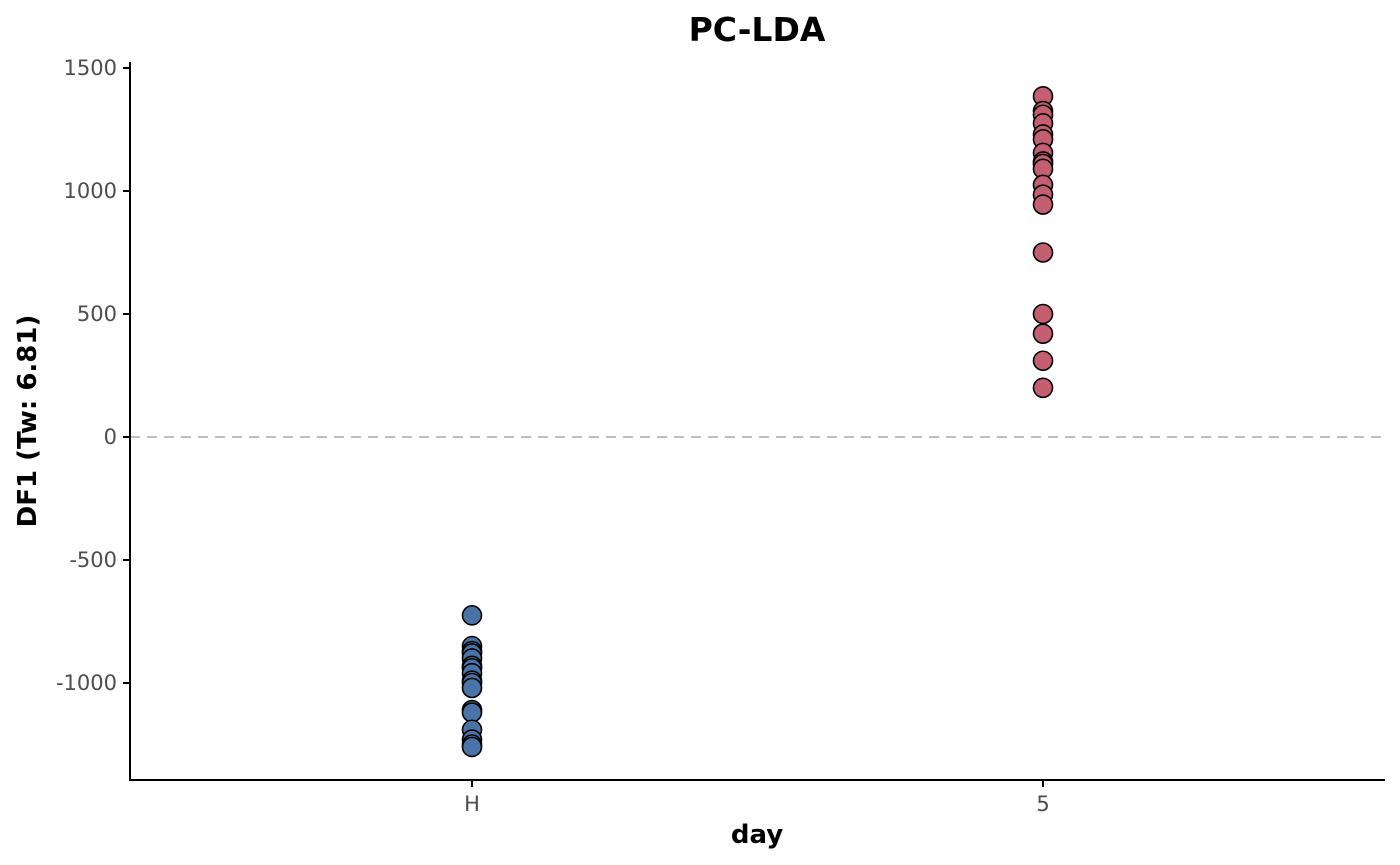 The width and height of the screenshot is (1400, 865). I want to click on y-ticks: -1000 -500 0 500 1000 1500, so click(93, 375).